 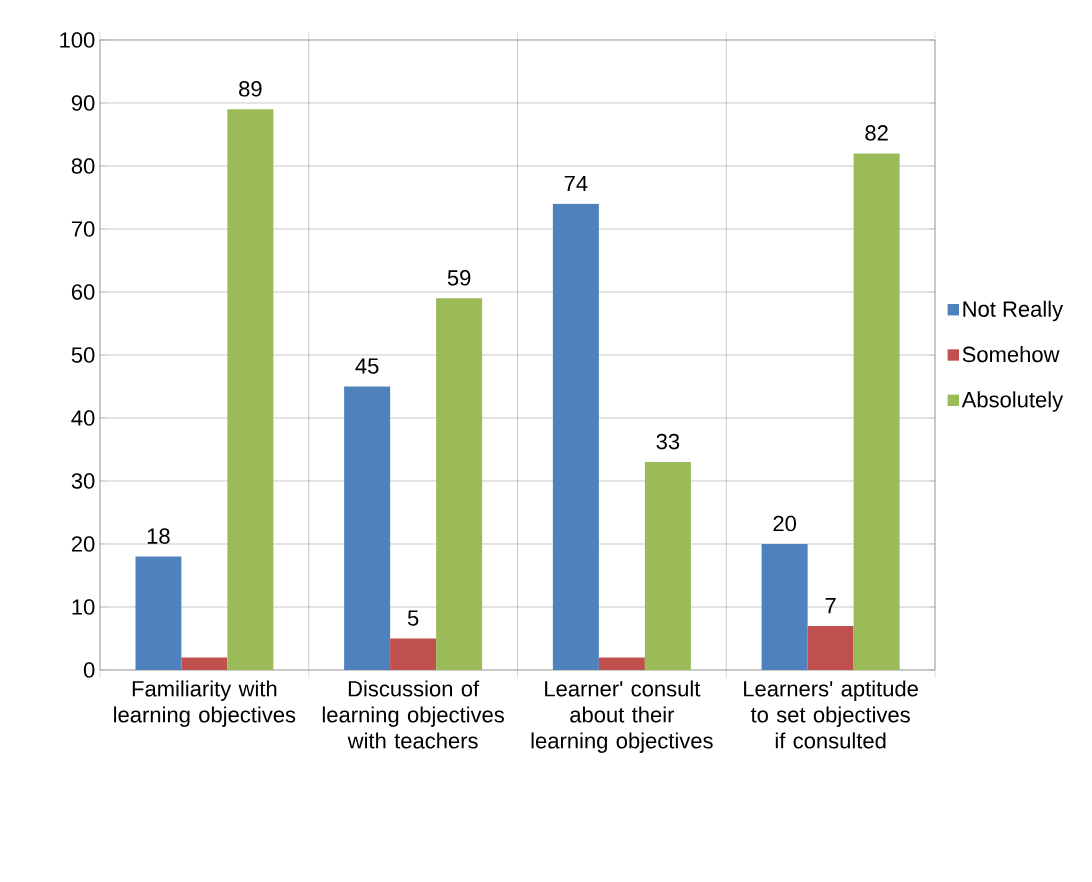 What do you see at coordinates (830, 606) in the screenshot?
I see `data-label: 7` at bounding box center [830, 606].